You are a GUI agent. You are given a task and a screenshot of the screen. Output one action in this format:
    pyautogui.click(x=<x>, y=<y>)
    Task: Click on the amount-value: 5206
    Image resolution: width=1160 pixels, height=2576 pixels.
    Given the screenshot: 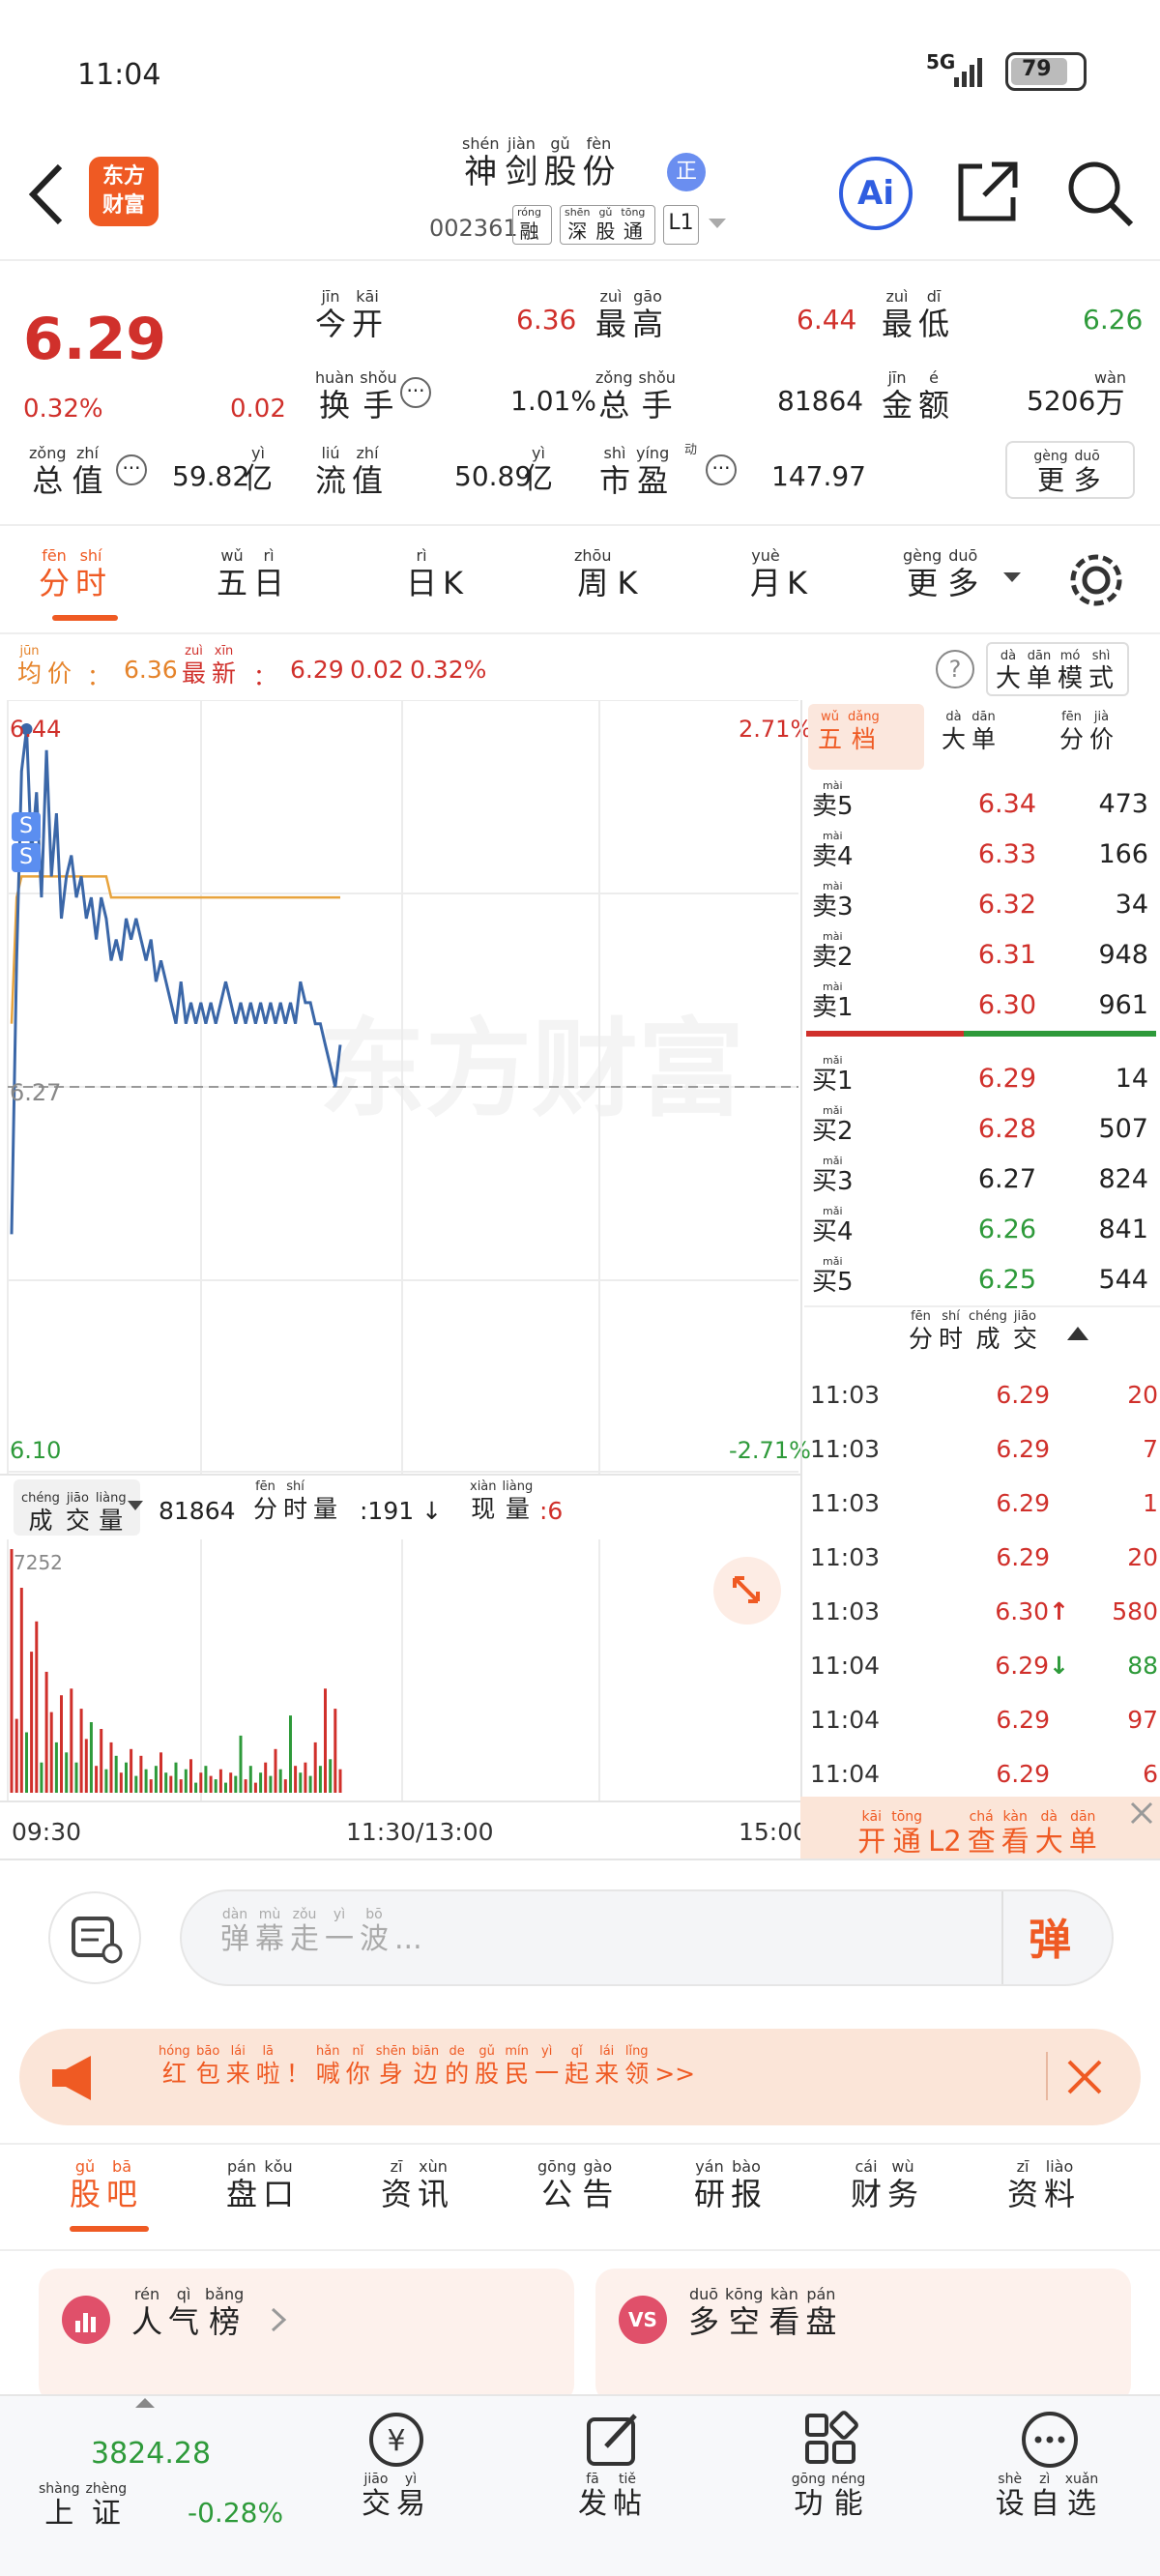 What is the action you would take?
    pyautogui.click(x=1061, y=401)
    